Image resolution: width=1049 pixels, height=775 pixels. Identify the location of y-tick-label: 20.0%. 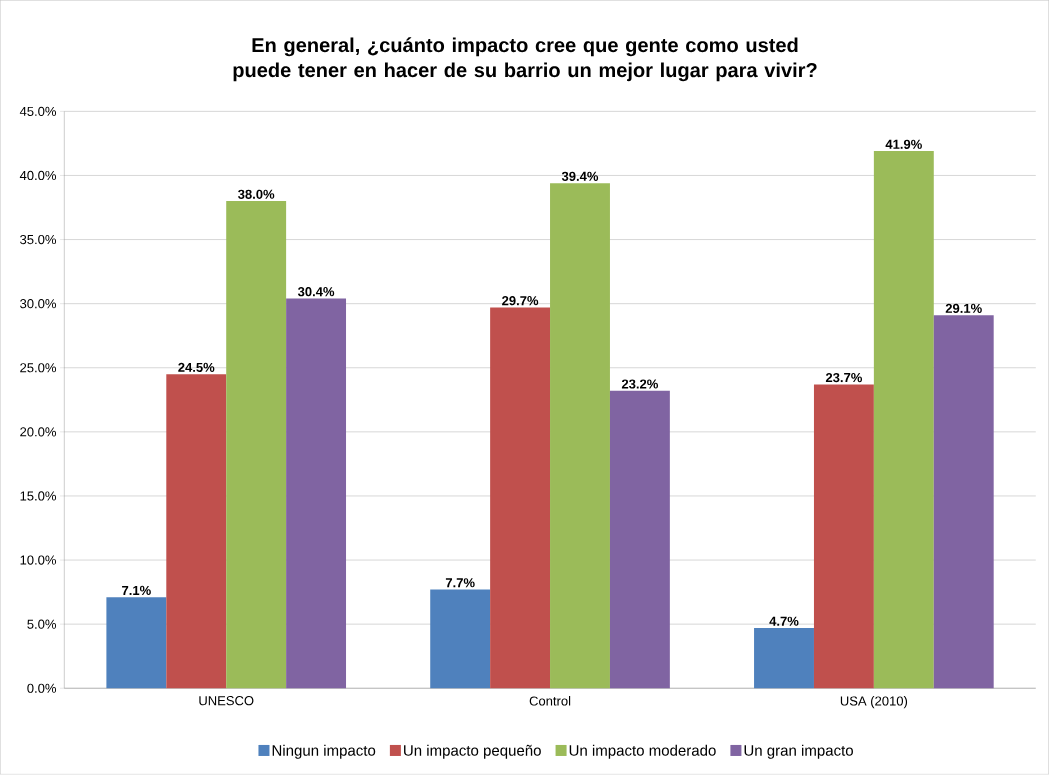
(38, 432).